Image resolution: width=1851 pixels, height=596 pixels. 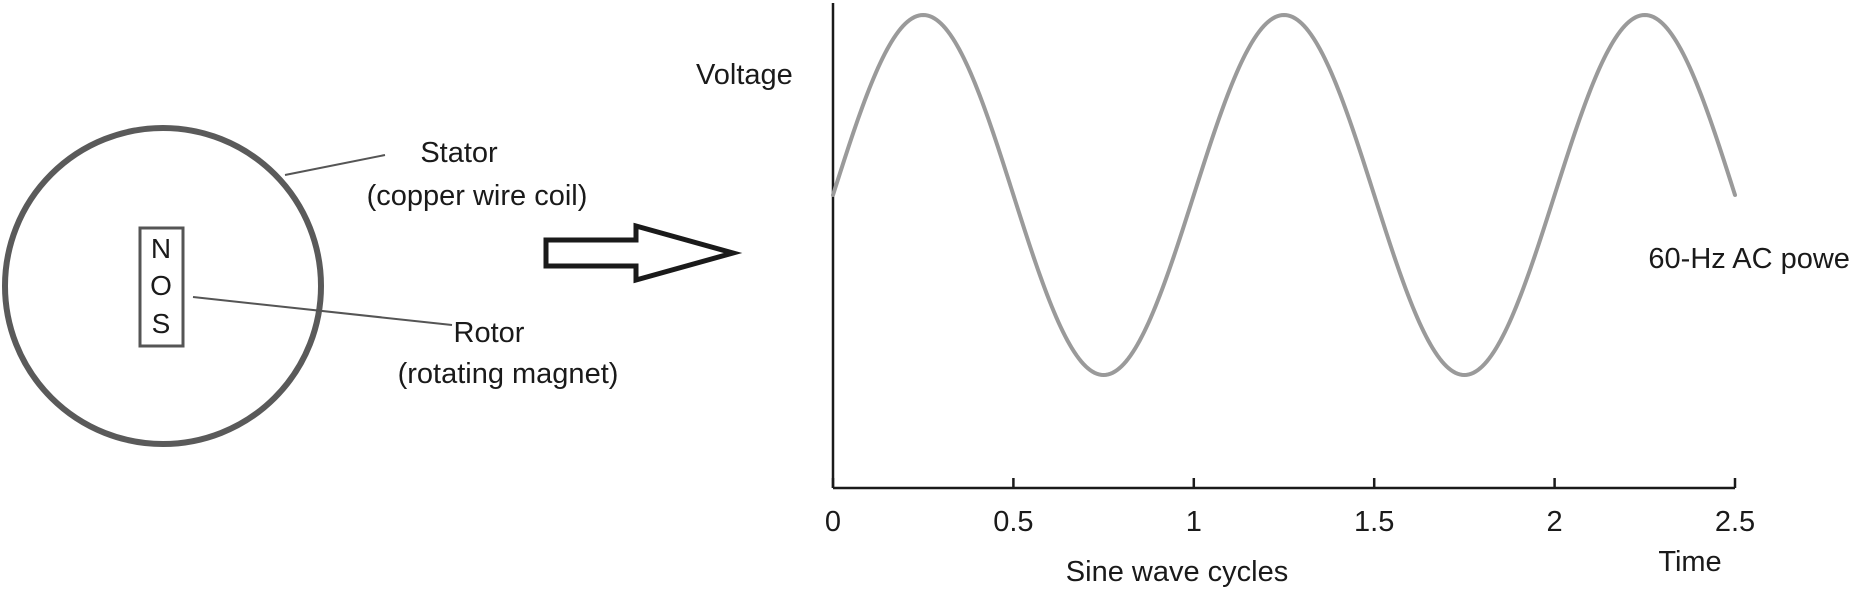 I want to click on x-tick-label: 1.5, so click(x=1374, y=522).